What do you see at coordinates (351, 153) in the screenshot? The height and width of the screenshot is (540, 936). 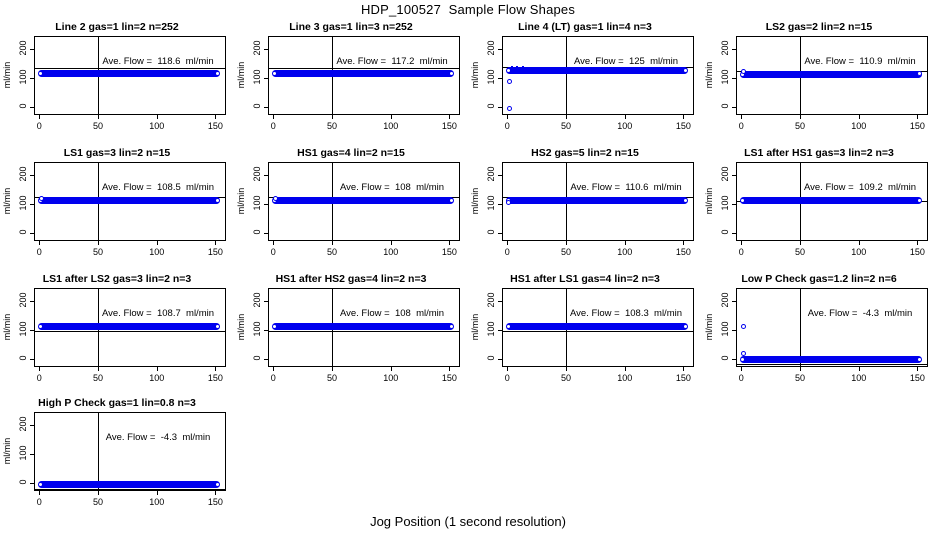 I see `subplot-title: HS1 gas=4 lin=2 n=15` at bounding box center [351, 153].